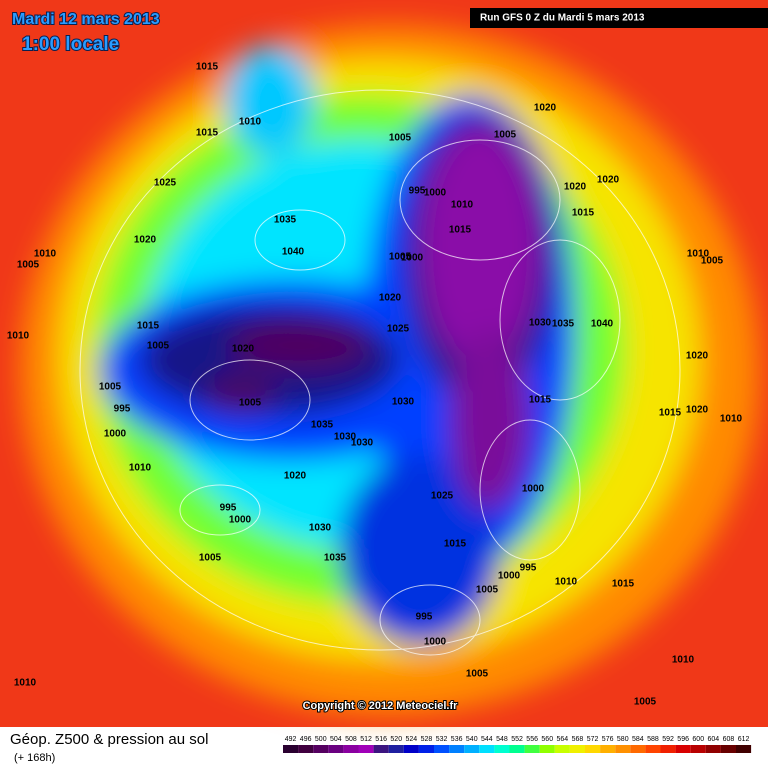 The height and width of the screenshot is (773, 768). What do you see at coordinates (562, 18) in the screenshot?
I see `run: Run GFS 0 Z du Mardi 5 mars 2013` at bounding box center [562, 18].